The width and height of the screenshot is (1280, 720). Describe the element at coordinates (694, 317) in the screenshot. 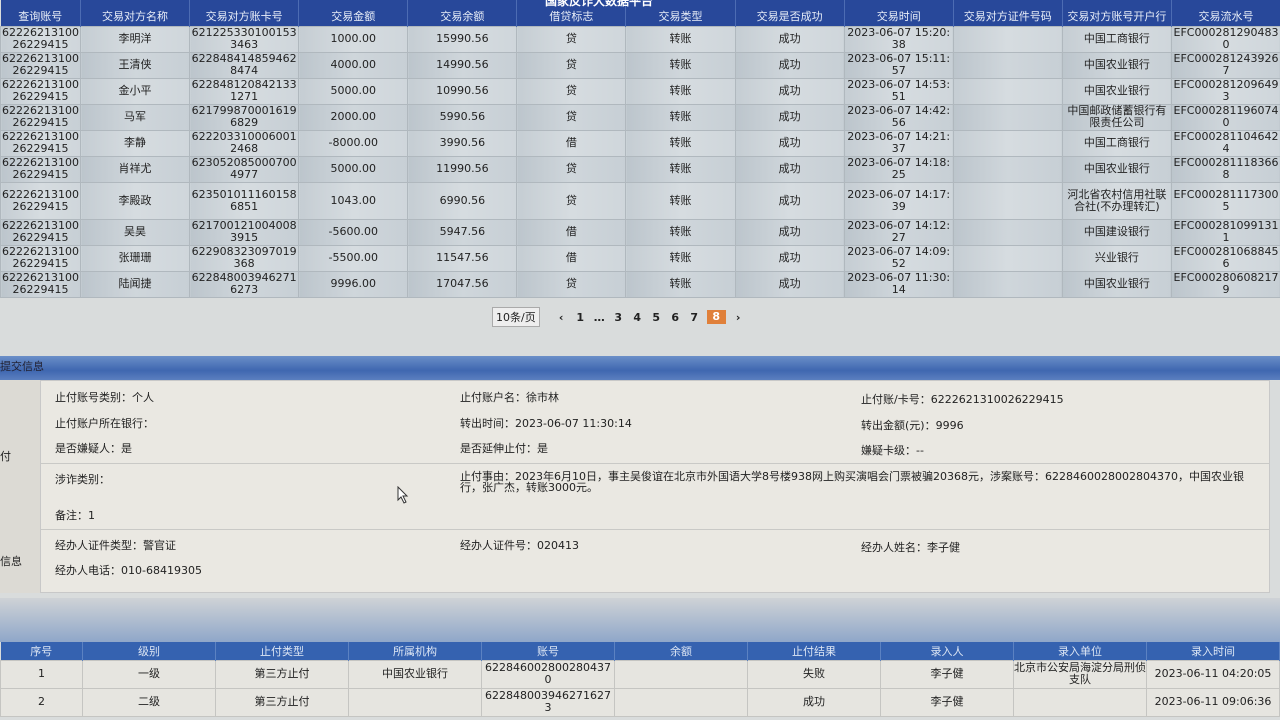

I see `page-7: 7` at that location.